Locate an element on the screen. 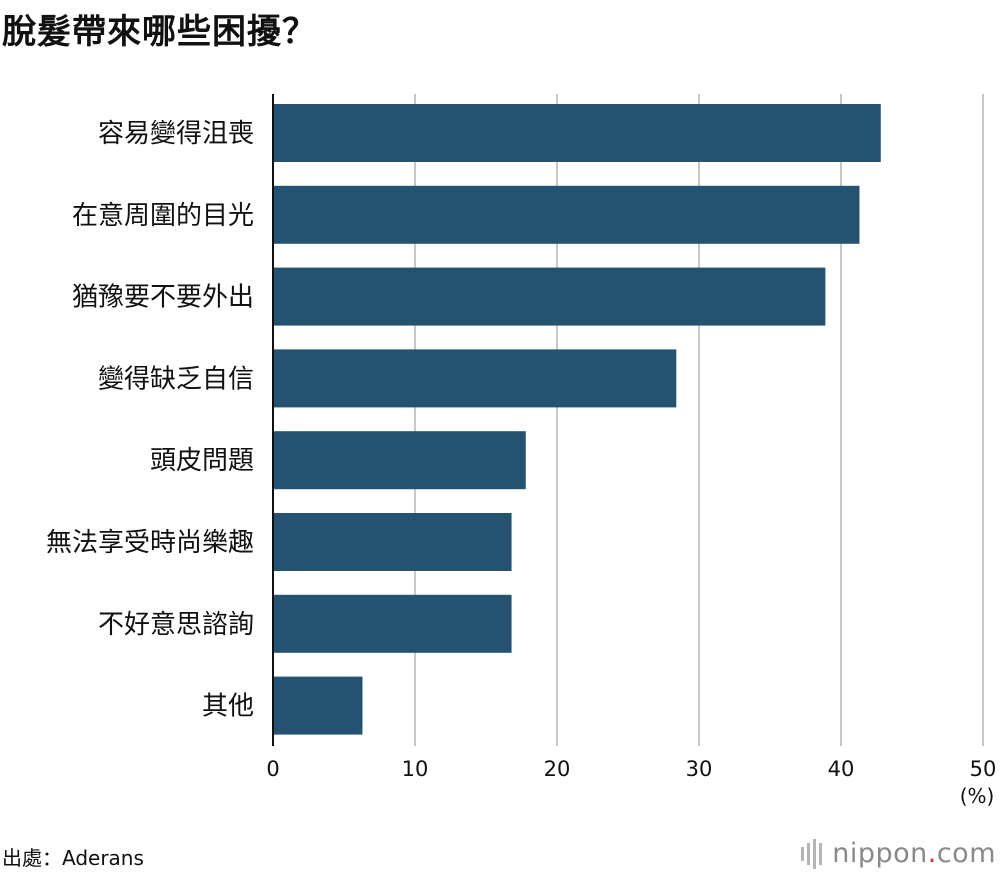  brand-logo: nippon.com is located at coordinates (898, 853).